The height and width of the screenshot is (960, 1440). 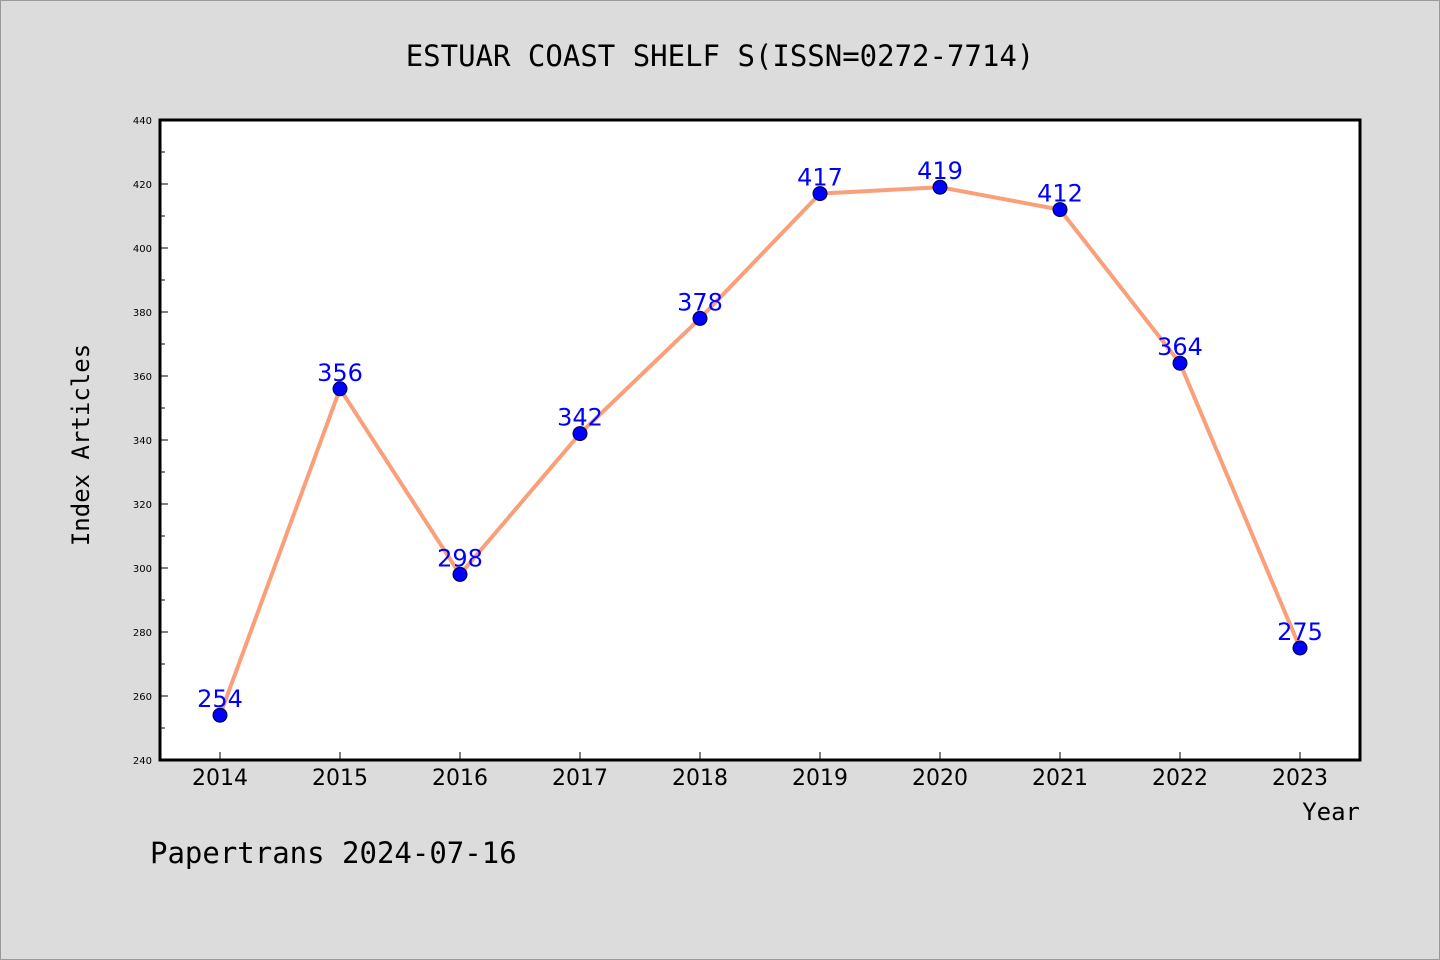 What do you see at coordinates (333, 853) in the screenshot?
I see `footer-credit: Papertrans 2024-07-16` at bounding box center [333, 853].